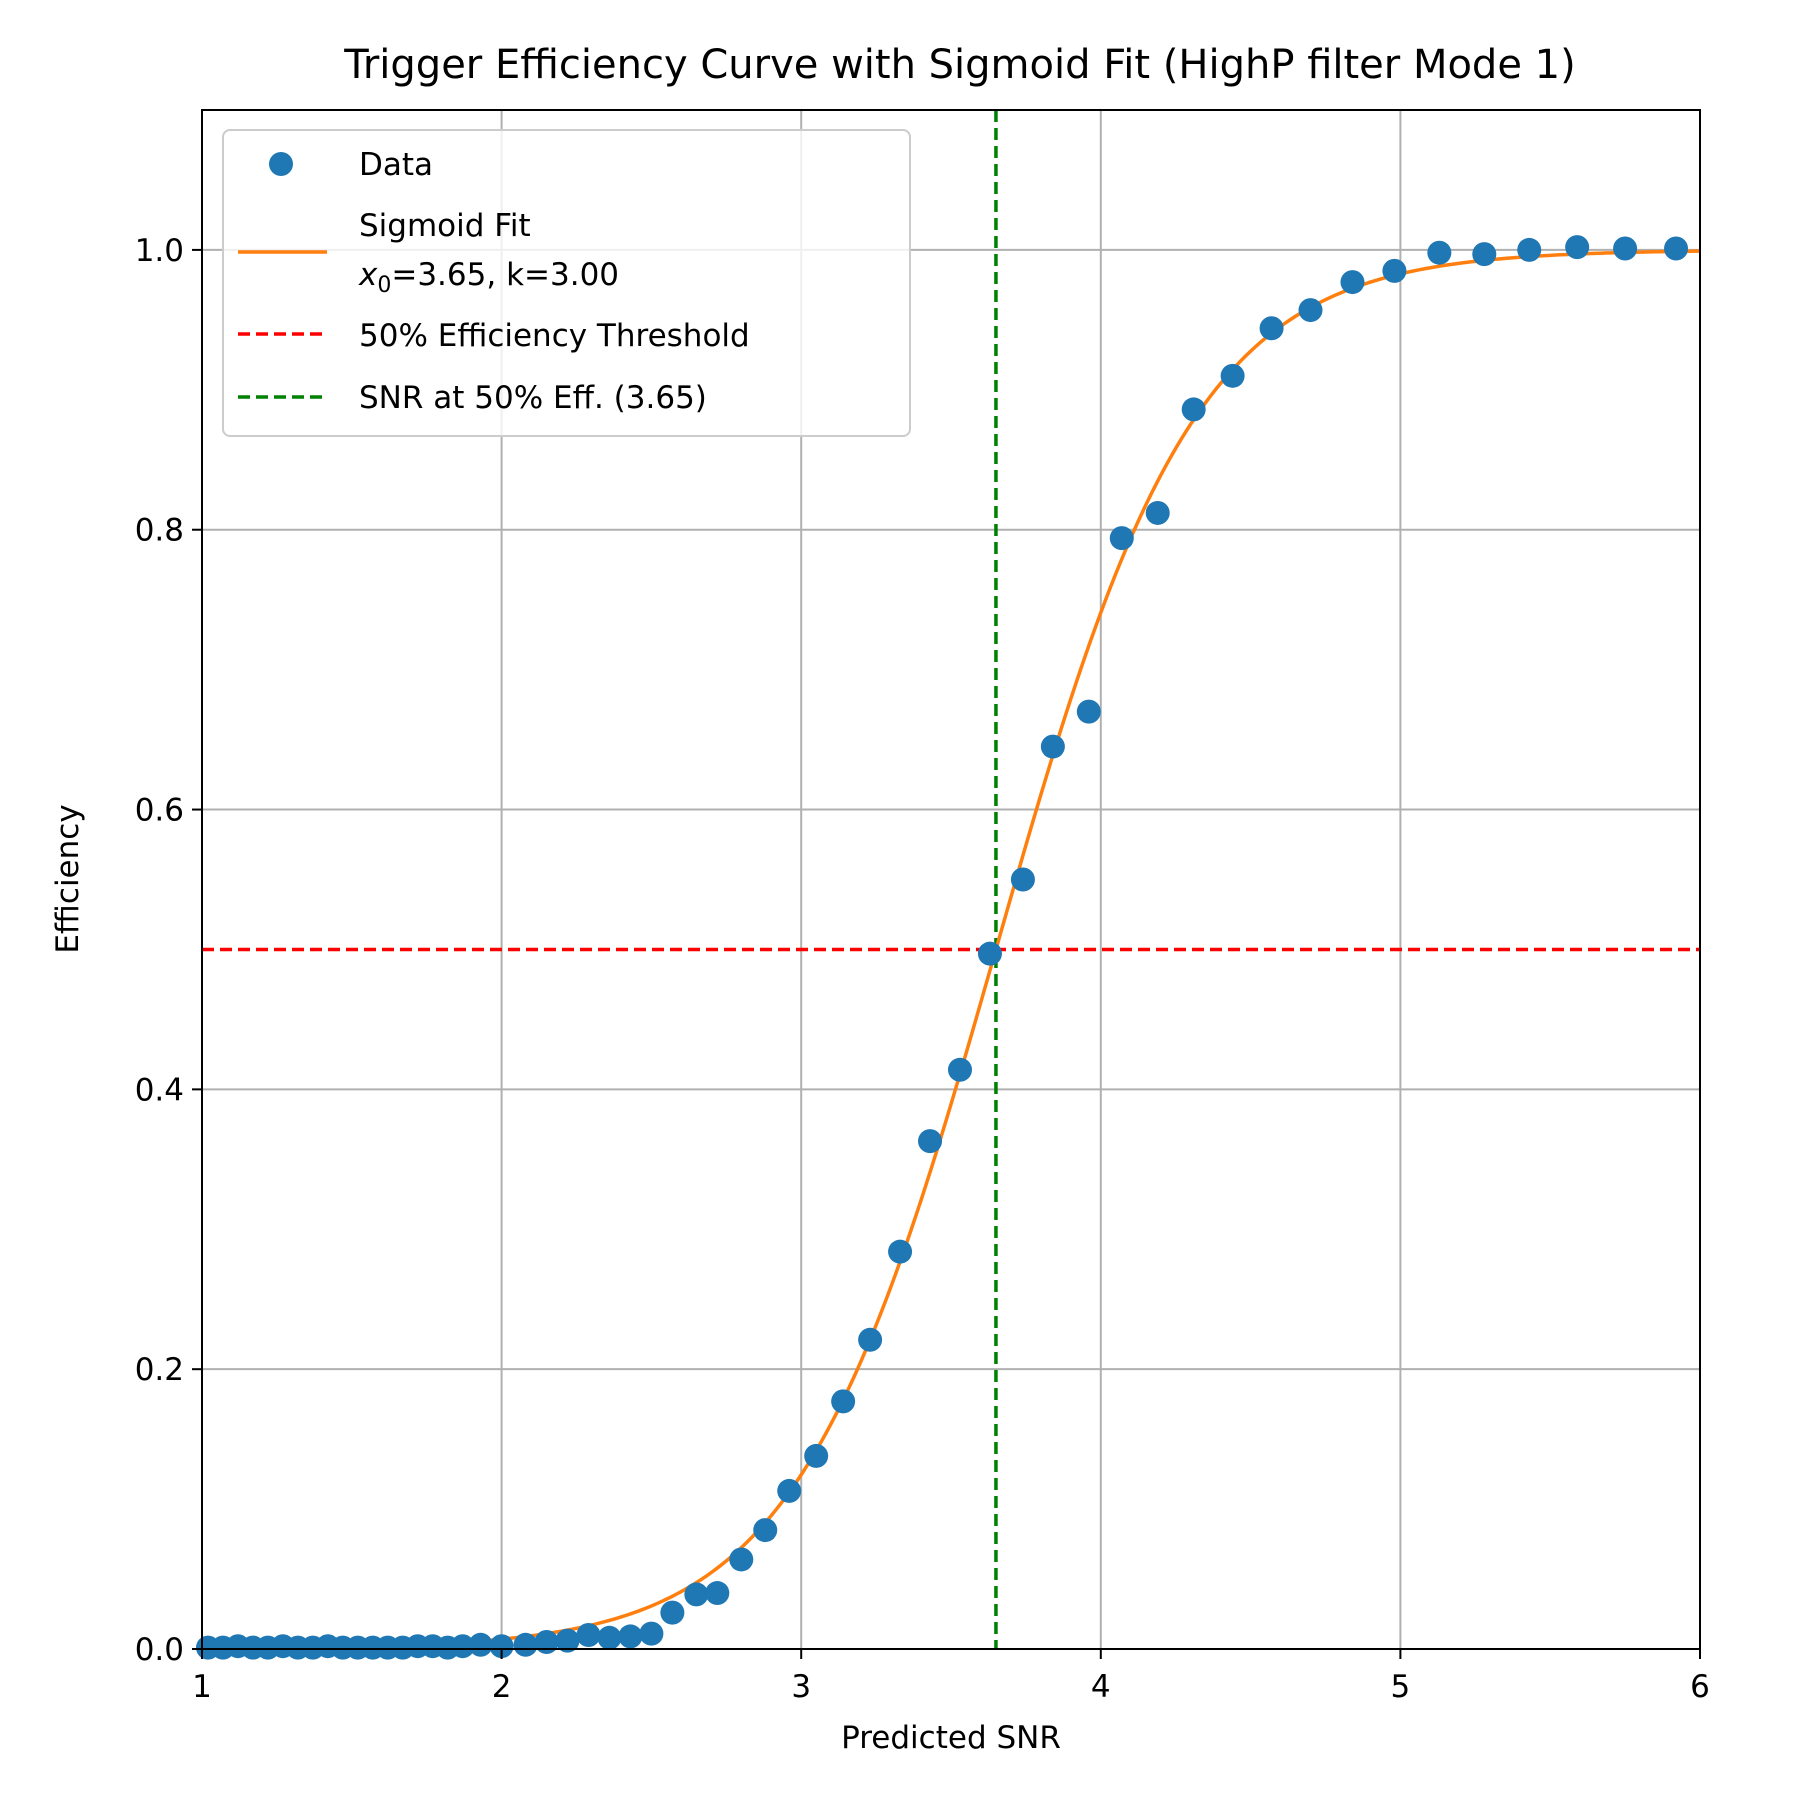  Describe the element at coordinates (68, 878) in the screenshot. I see `y-axis-label: Efficiency` at that location.